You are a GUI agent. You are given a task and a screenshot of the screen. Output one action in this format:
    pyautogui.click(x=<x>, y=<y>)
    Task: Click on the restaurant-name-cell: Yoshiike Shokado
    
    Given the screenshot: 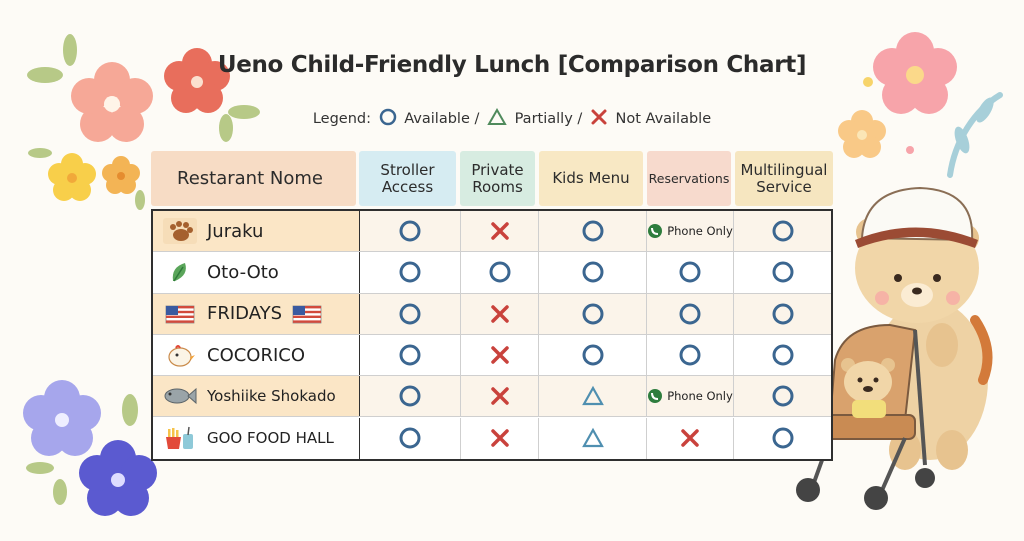 What is the action you would take?
    pyautogui.click(x=256, y=396)
    